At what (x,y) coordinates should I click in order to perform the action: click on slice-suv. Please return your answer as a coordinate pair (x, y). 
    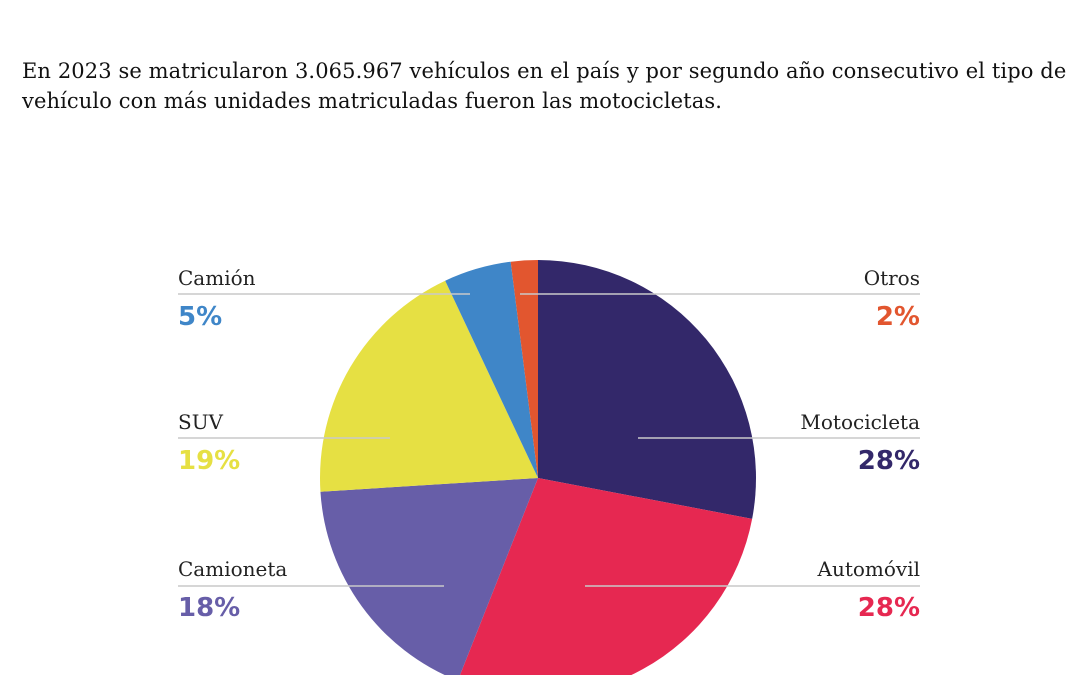
    Looking at the image, I should click on (428, 386).